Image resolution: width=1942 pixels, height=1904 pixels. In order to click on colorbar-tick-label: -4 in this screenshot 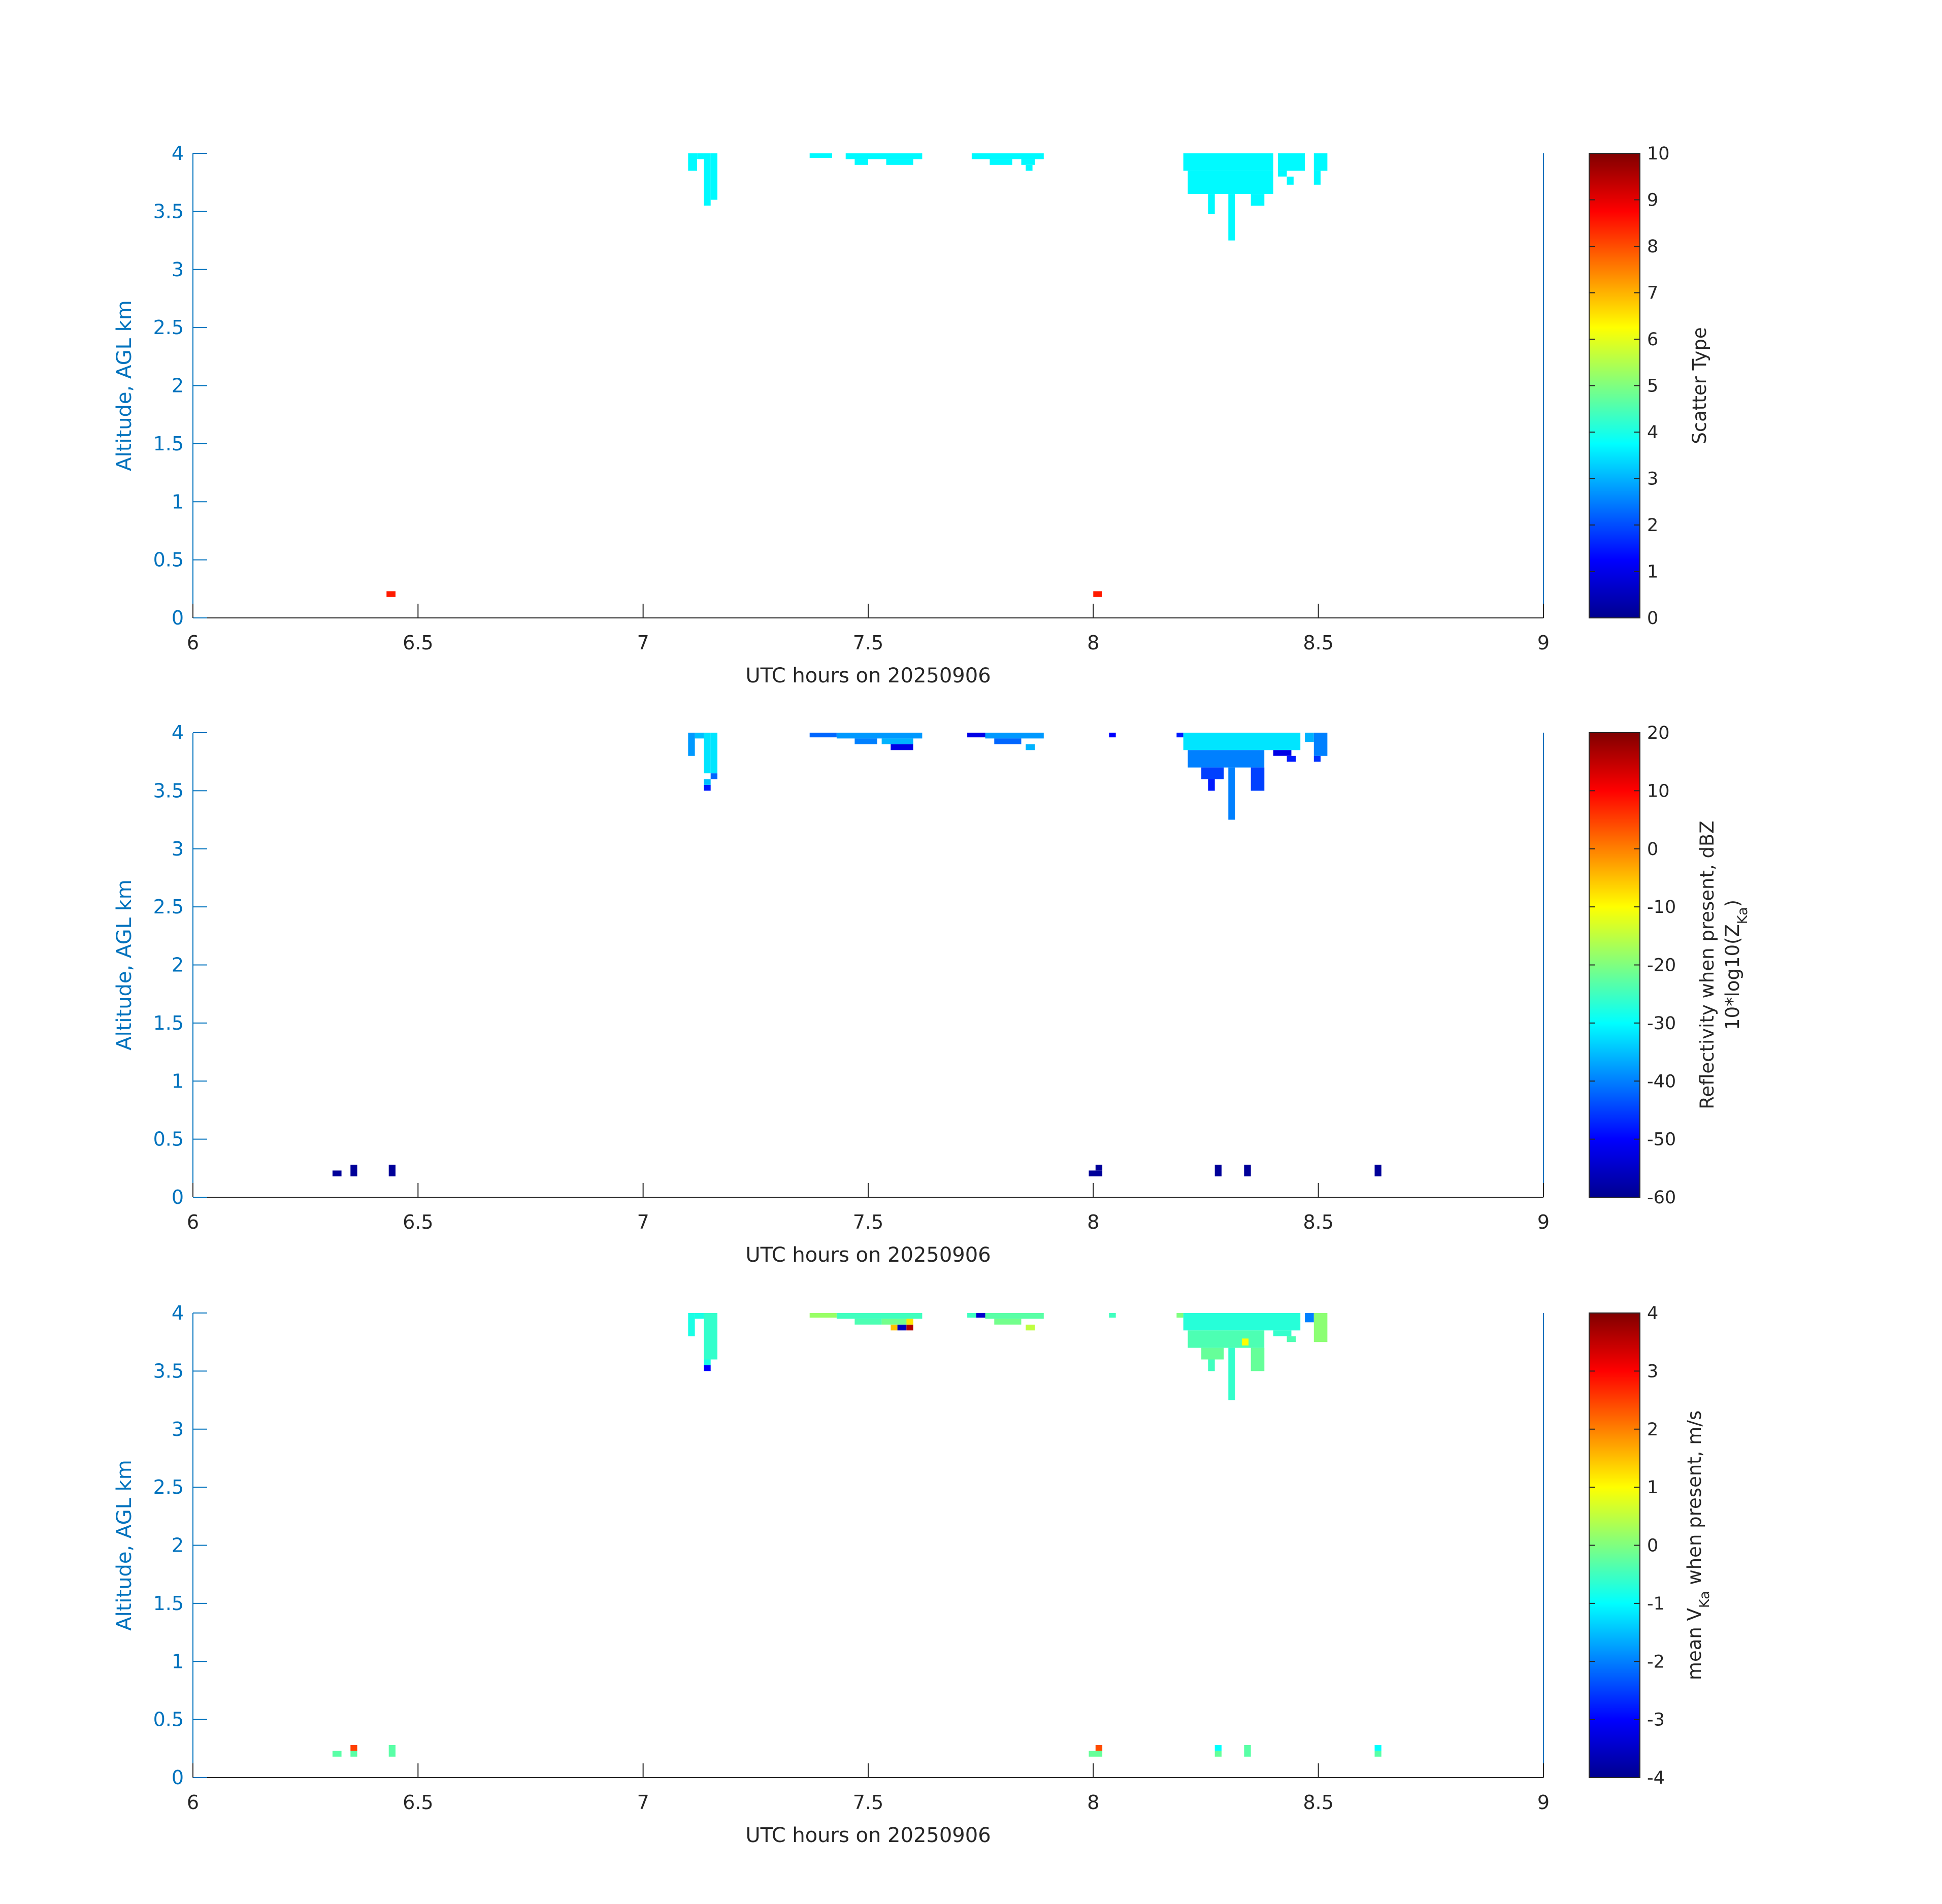, I will do `click(1656, 1778)`.